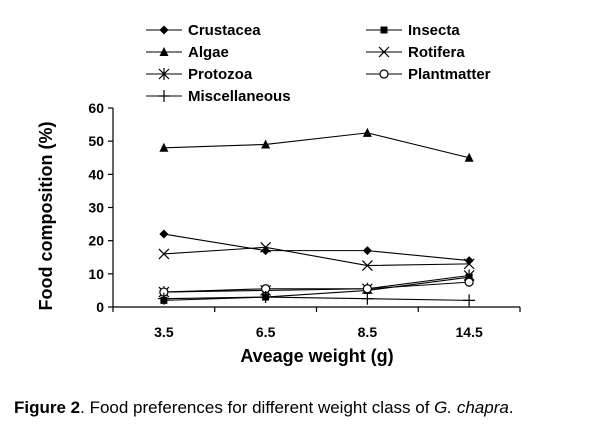 This screenshot has width=595, height=446. I want to click on y-tick-label: 0, so click(100, 307).